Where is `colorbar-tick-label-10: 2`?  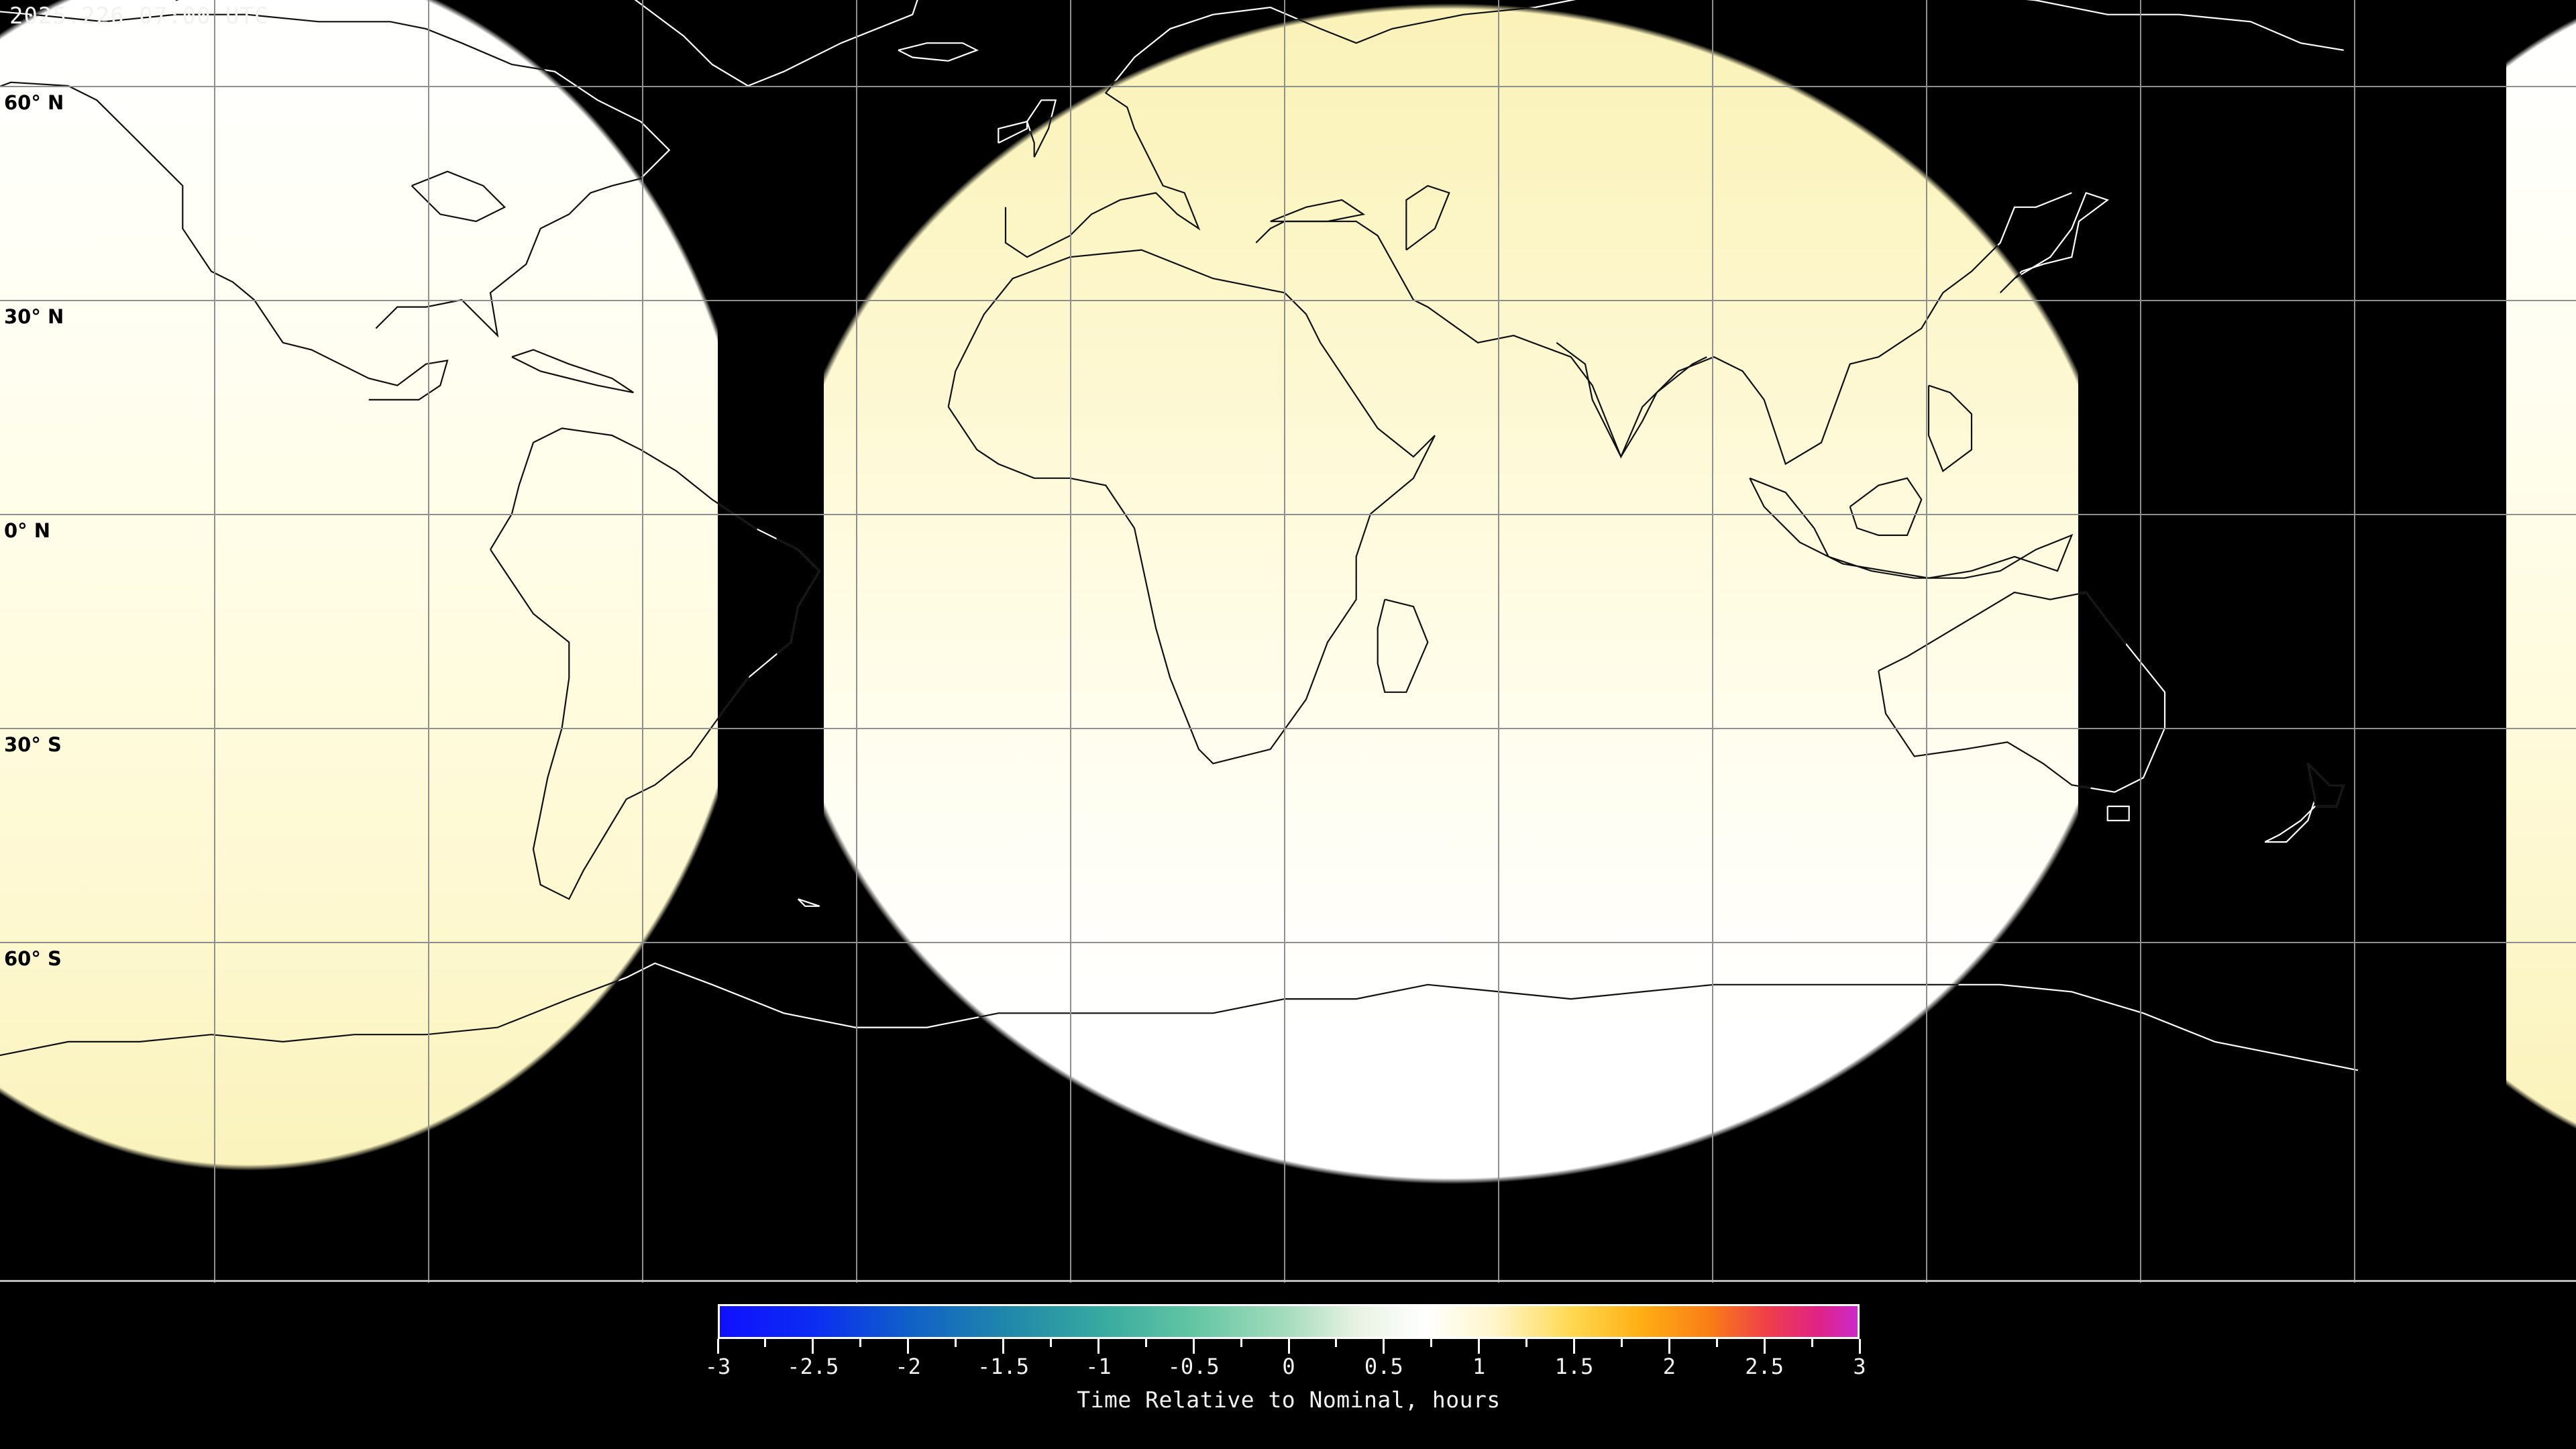 colorbar-tick-label-10: 2 is located at coordinates (1669, 1366).